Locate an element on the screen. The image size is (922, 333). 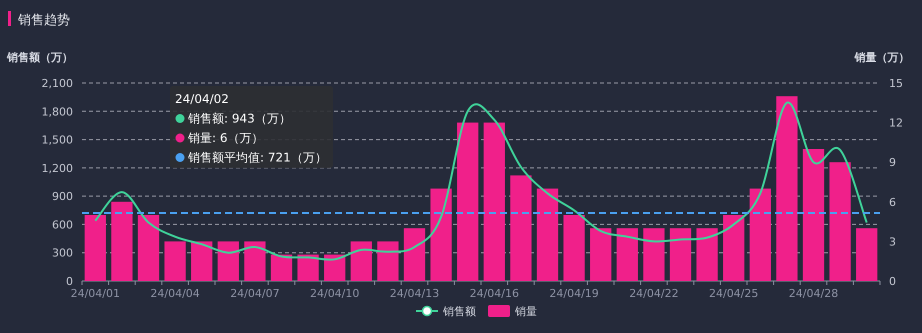
x-tick-label: 24/04/13 is located at coordinates (415, 293).